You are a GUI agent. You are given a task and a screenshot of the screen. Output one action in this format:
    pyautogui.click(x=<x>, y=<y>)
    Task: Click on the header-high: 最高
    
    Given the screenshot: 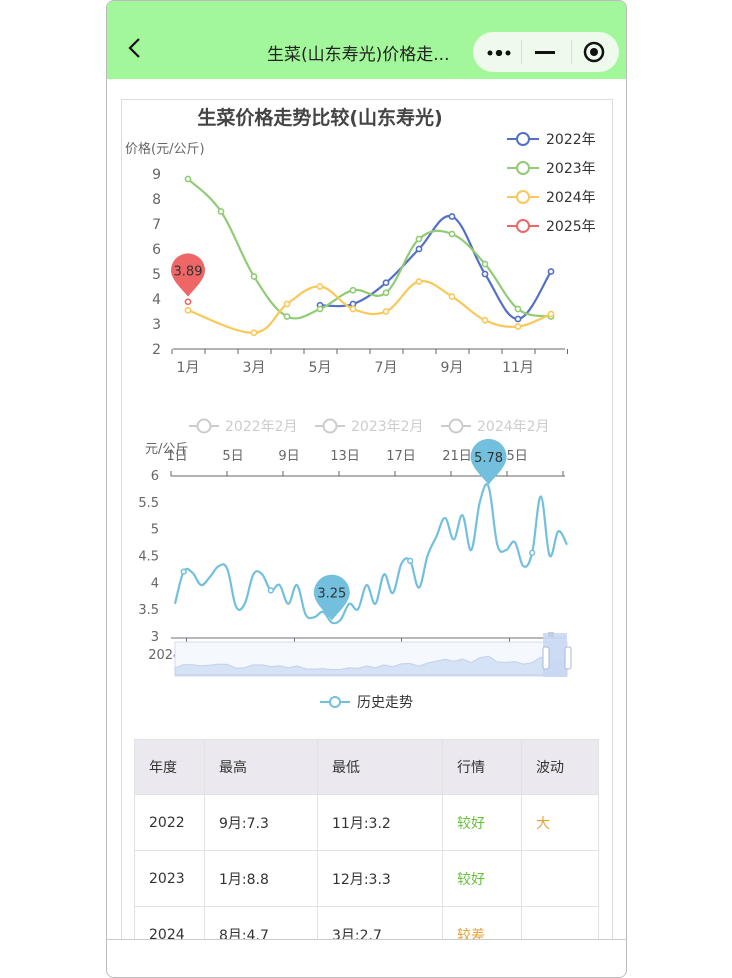 What is the action you would take?
    pyautogui.click(x=261, y=767)
    